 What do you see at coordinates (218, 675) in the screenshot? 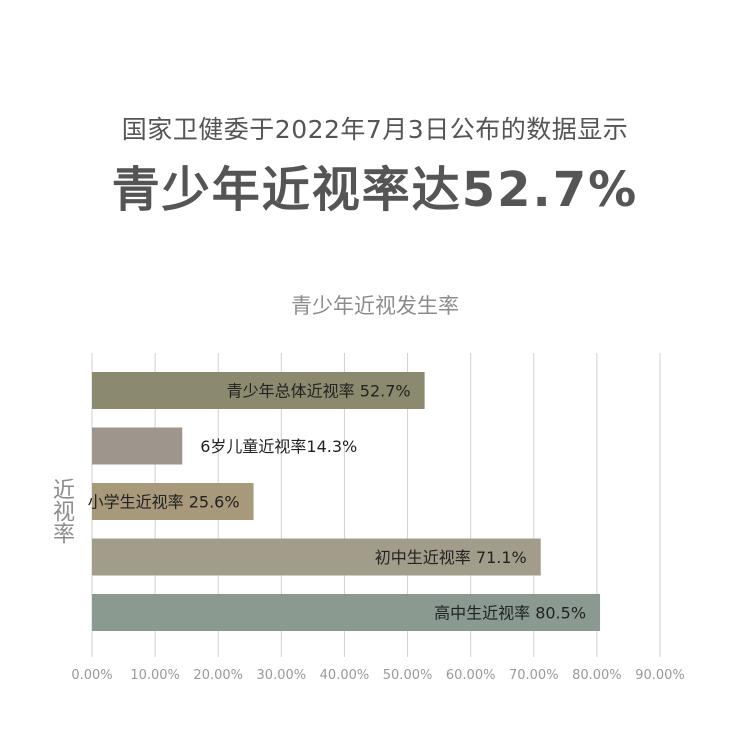
I see `x-tick-label: 20.00%` at bounding box center [218, 675].